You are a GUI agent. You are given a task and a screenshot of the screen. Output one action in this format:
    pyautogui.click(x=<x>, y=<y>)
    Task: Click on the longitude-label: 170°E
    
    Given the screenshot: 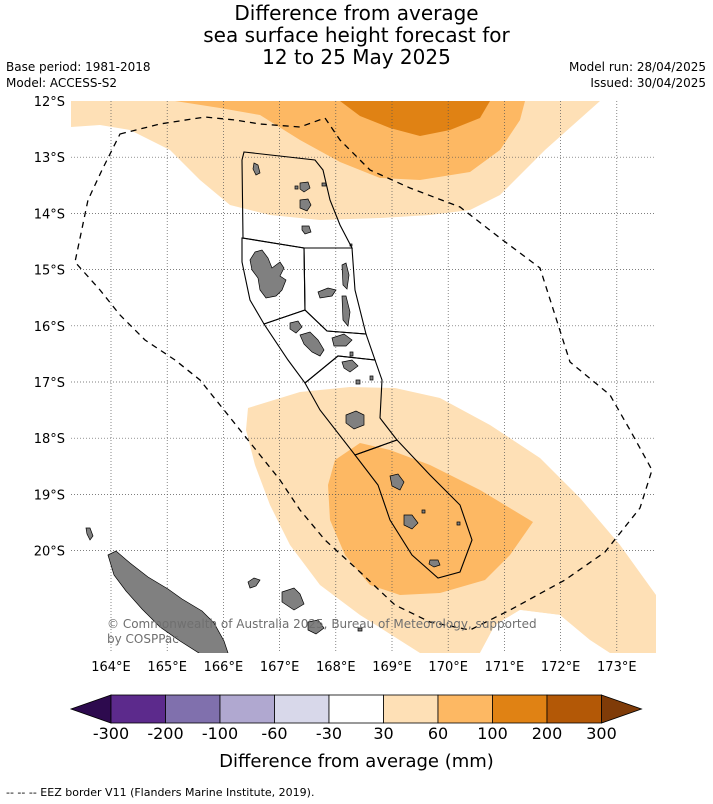 What is the action you would take?
    pyautogui.click(x=448, y=667)
    